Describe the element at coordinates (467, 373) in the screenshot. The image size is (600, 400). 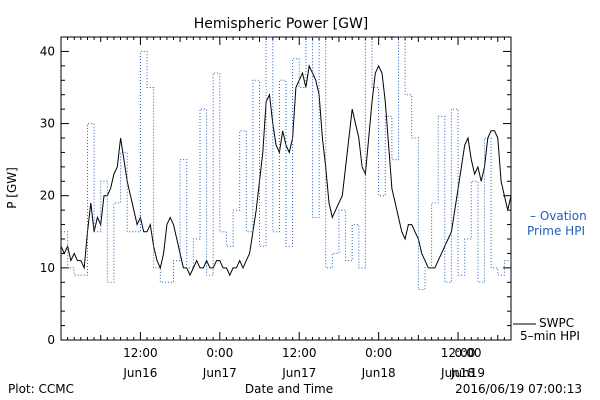
I see `x-tick-label-date: Jun19` at that location.